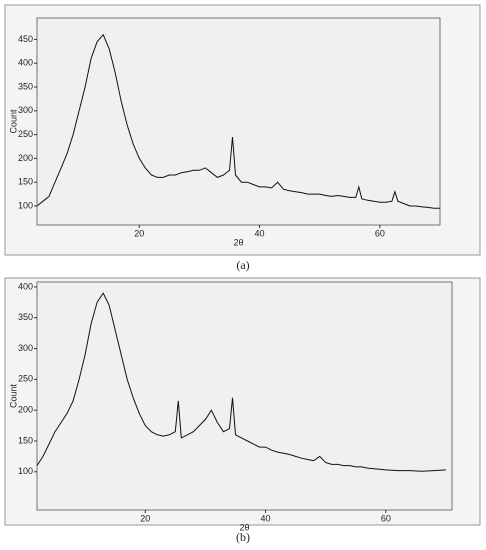 Image resolution: width=486 pixels, height=550 pixels. What do you see at coordinates (243, 537) in the screenshot?
I see `caption: (b)` at bounding box center [243, 537].